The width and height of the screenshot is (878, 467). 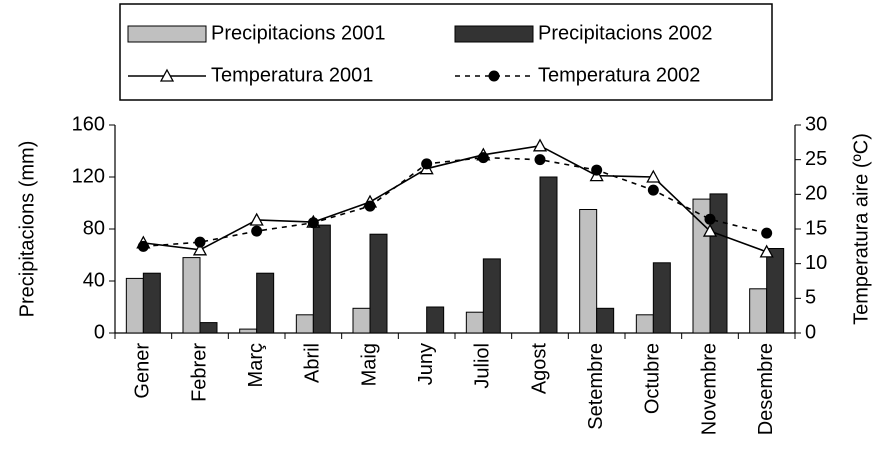 What do you see at coordinates (816, 228) in the screenshot?
I see `y2-tick-label: 15` at bounding box center [816, 228].